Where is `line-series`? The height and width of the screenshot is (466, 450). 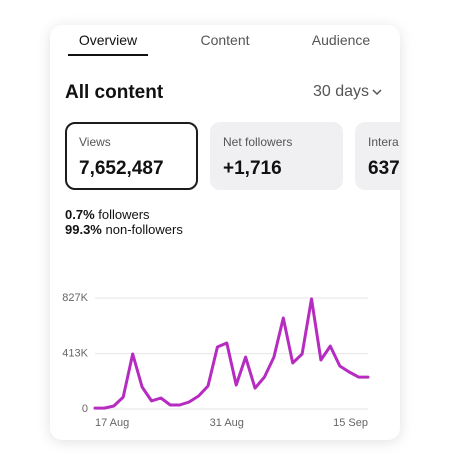 line-series is located at coordinates (231, 353).